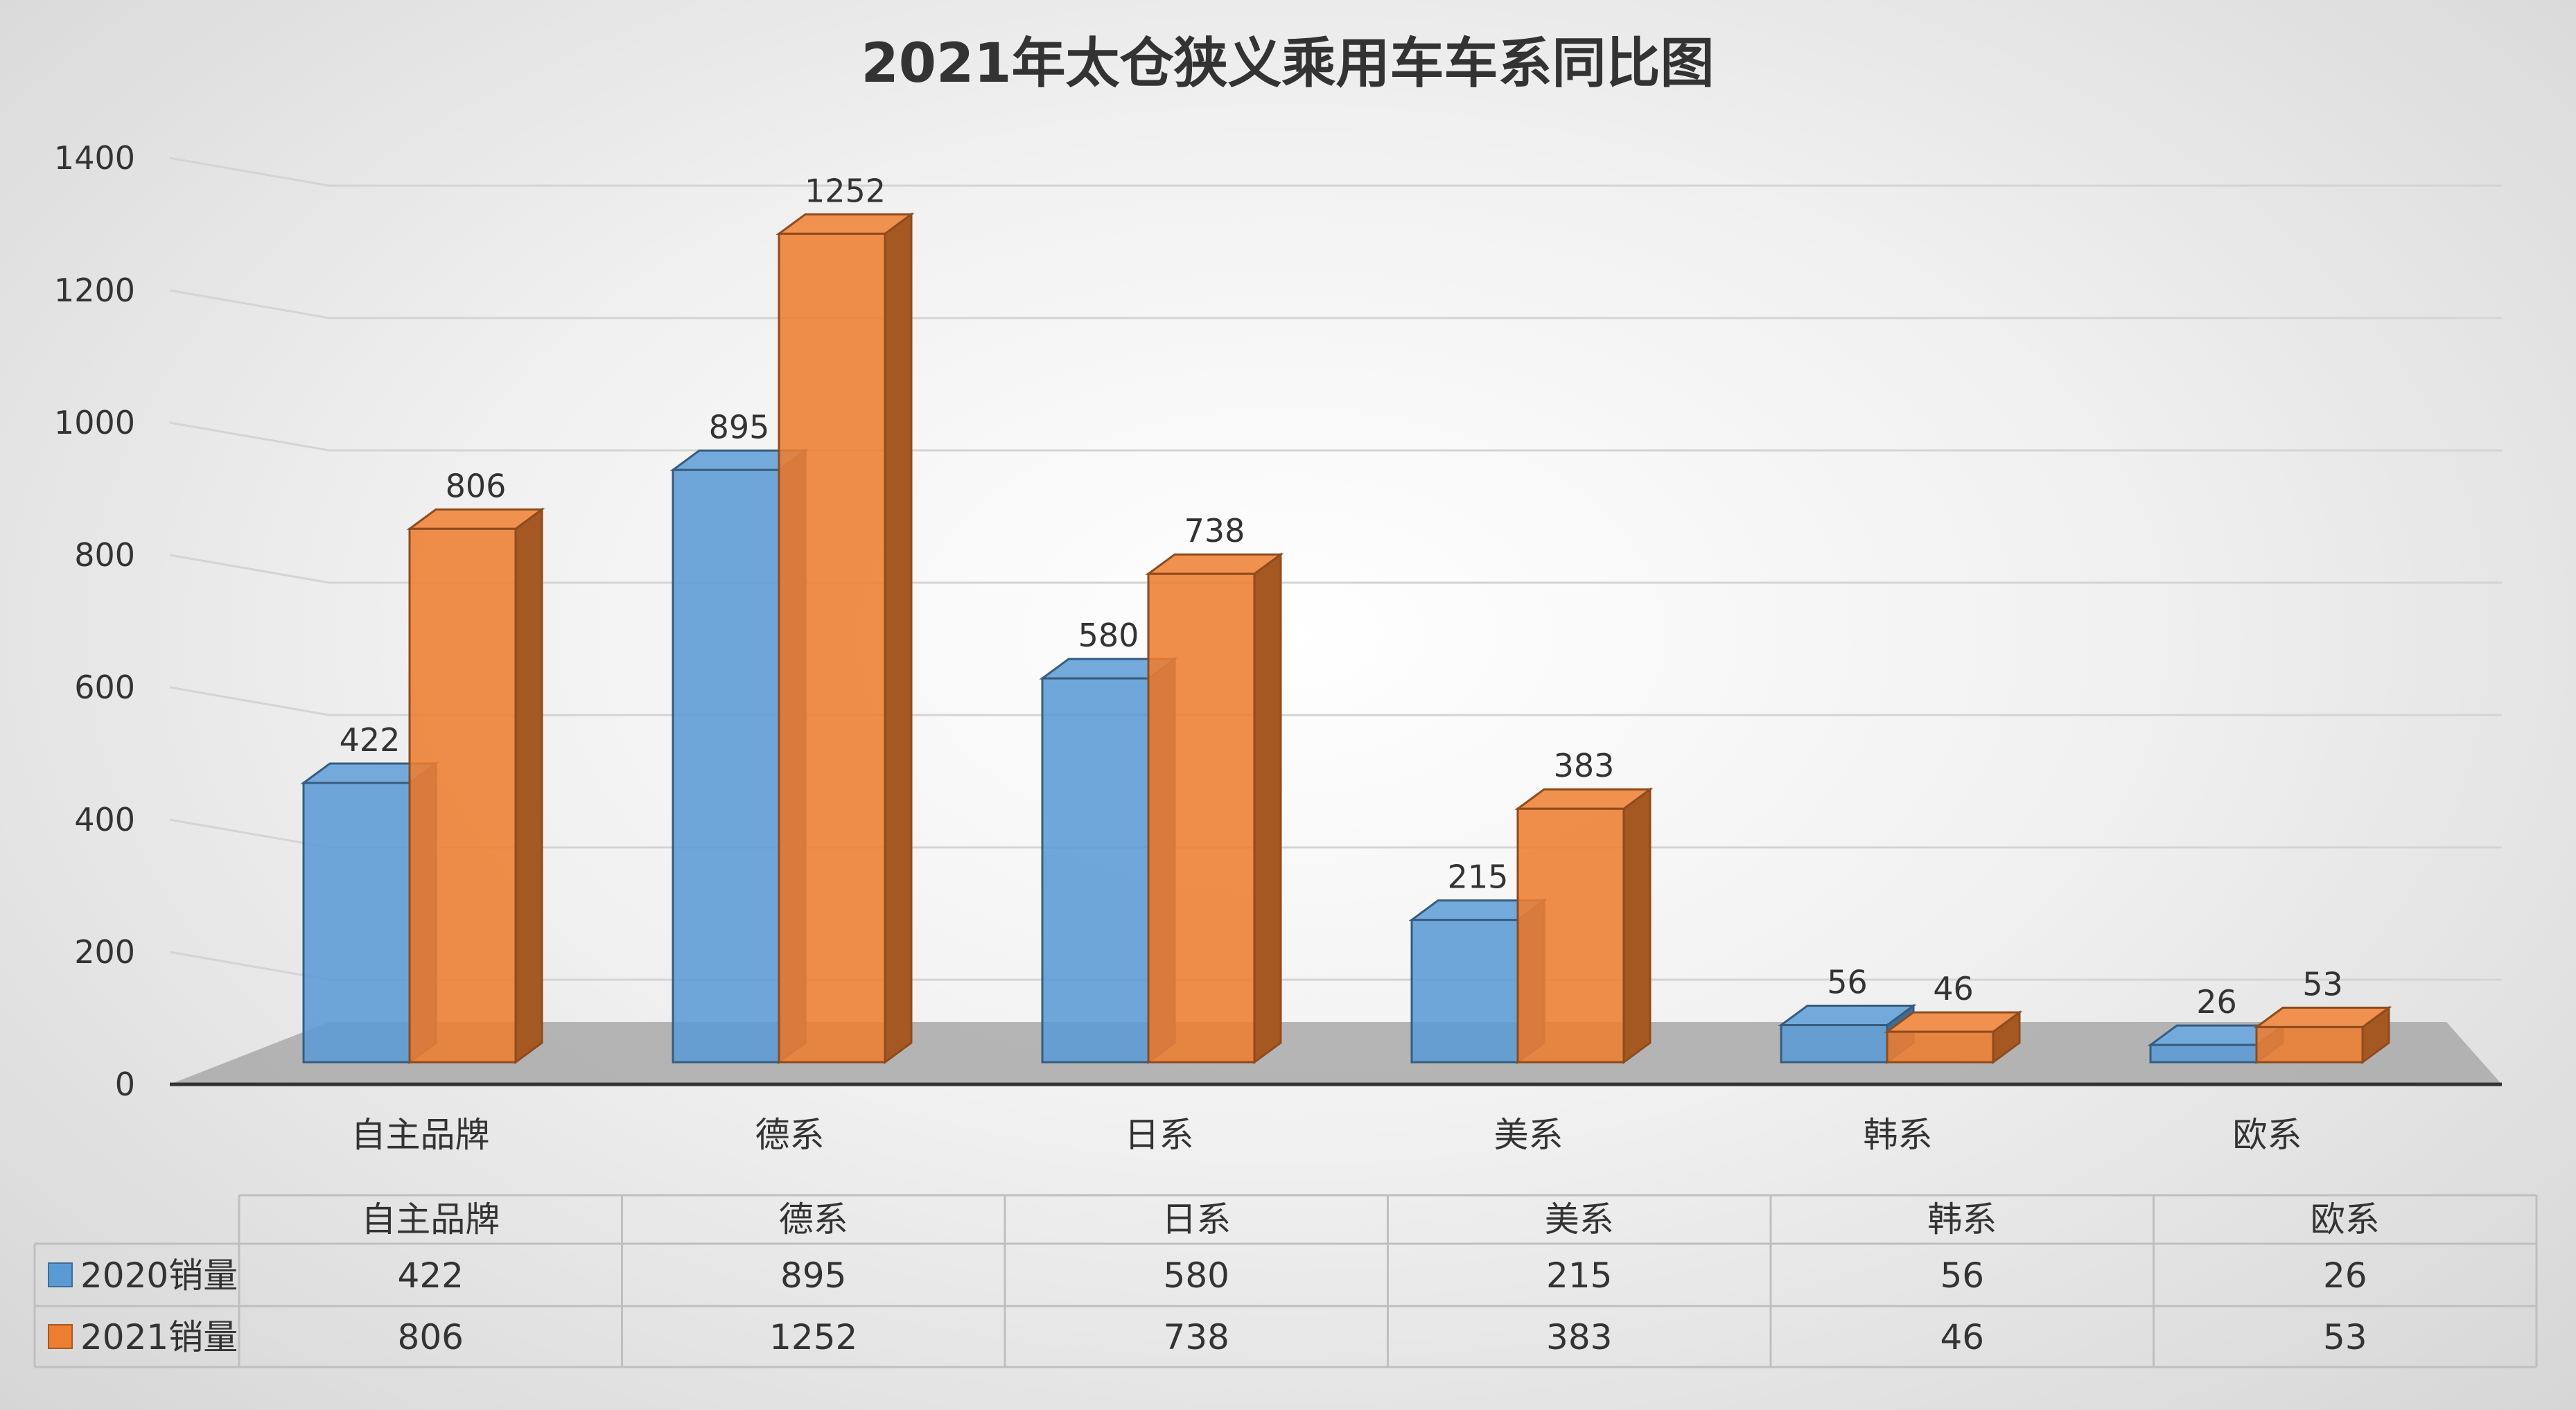  I want to click on value-label: 806, so click(476, 485).